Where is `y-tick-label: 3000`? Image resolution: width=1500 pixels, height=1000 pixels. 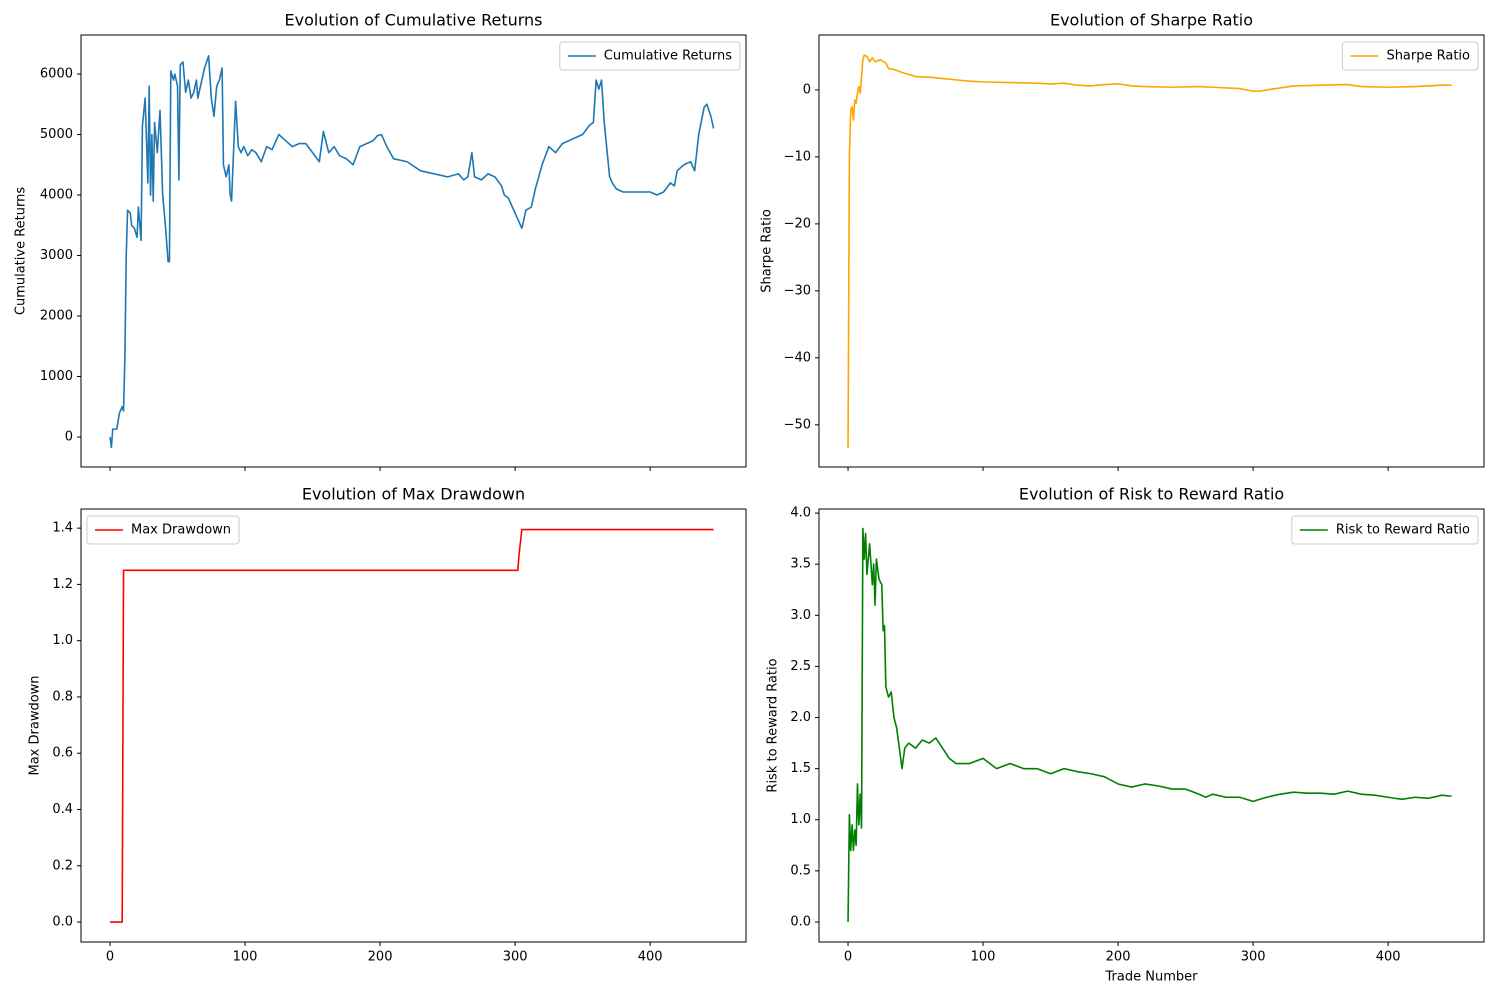 y-tick-label: 3000 is located at coordinates (56, 255).